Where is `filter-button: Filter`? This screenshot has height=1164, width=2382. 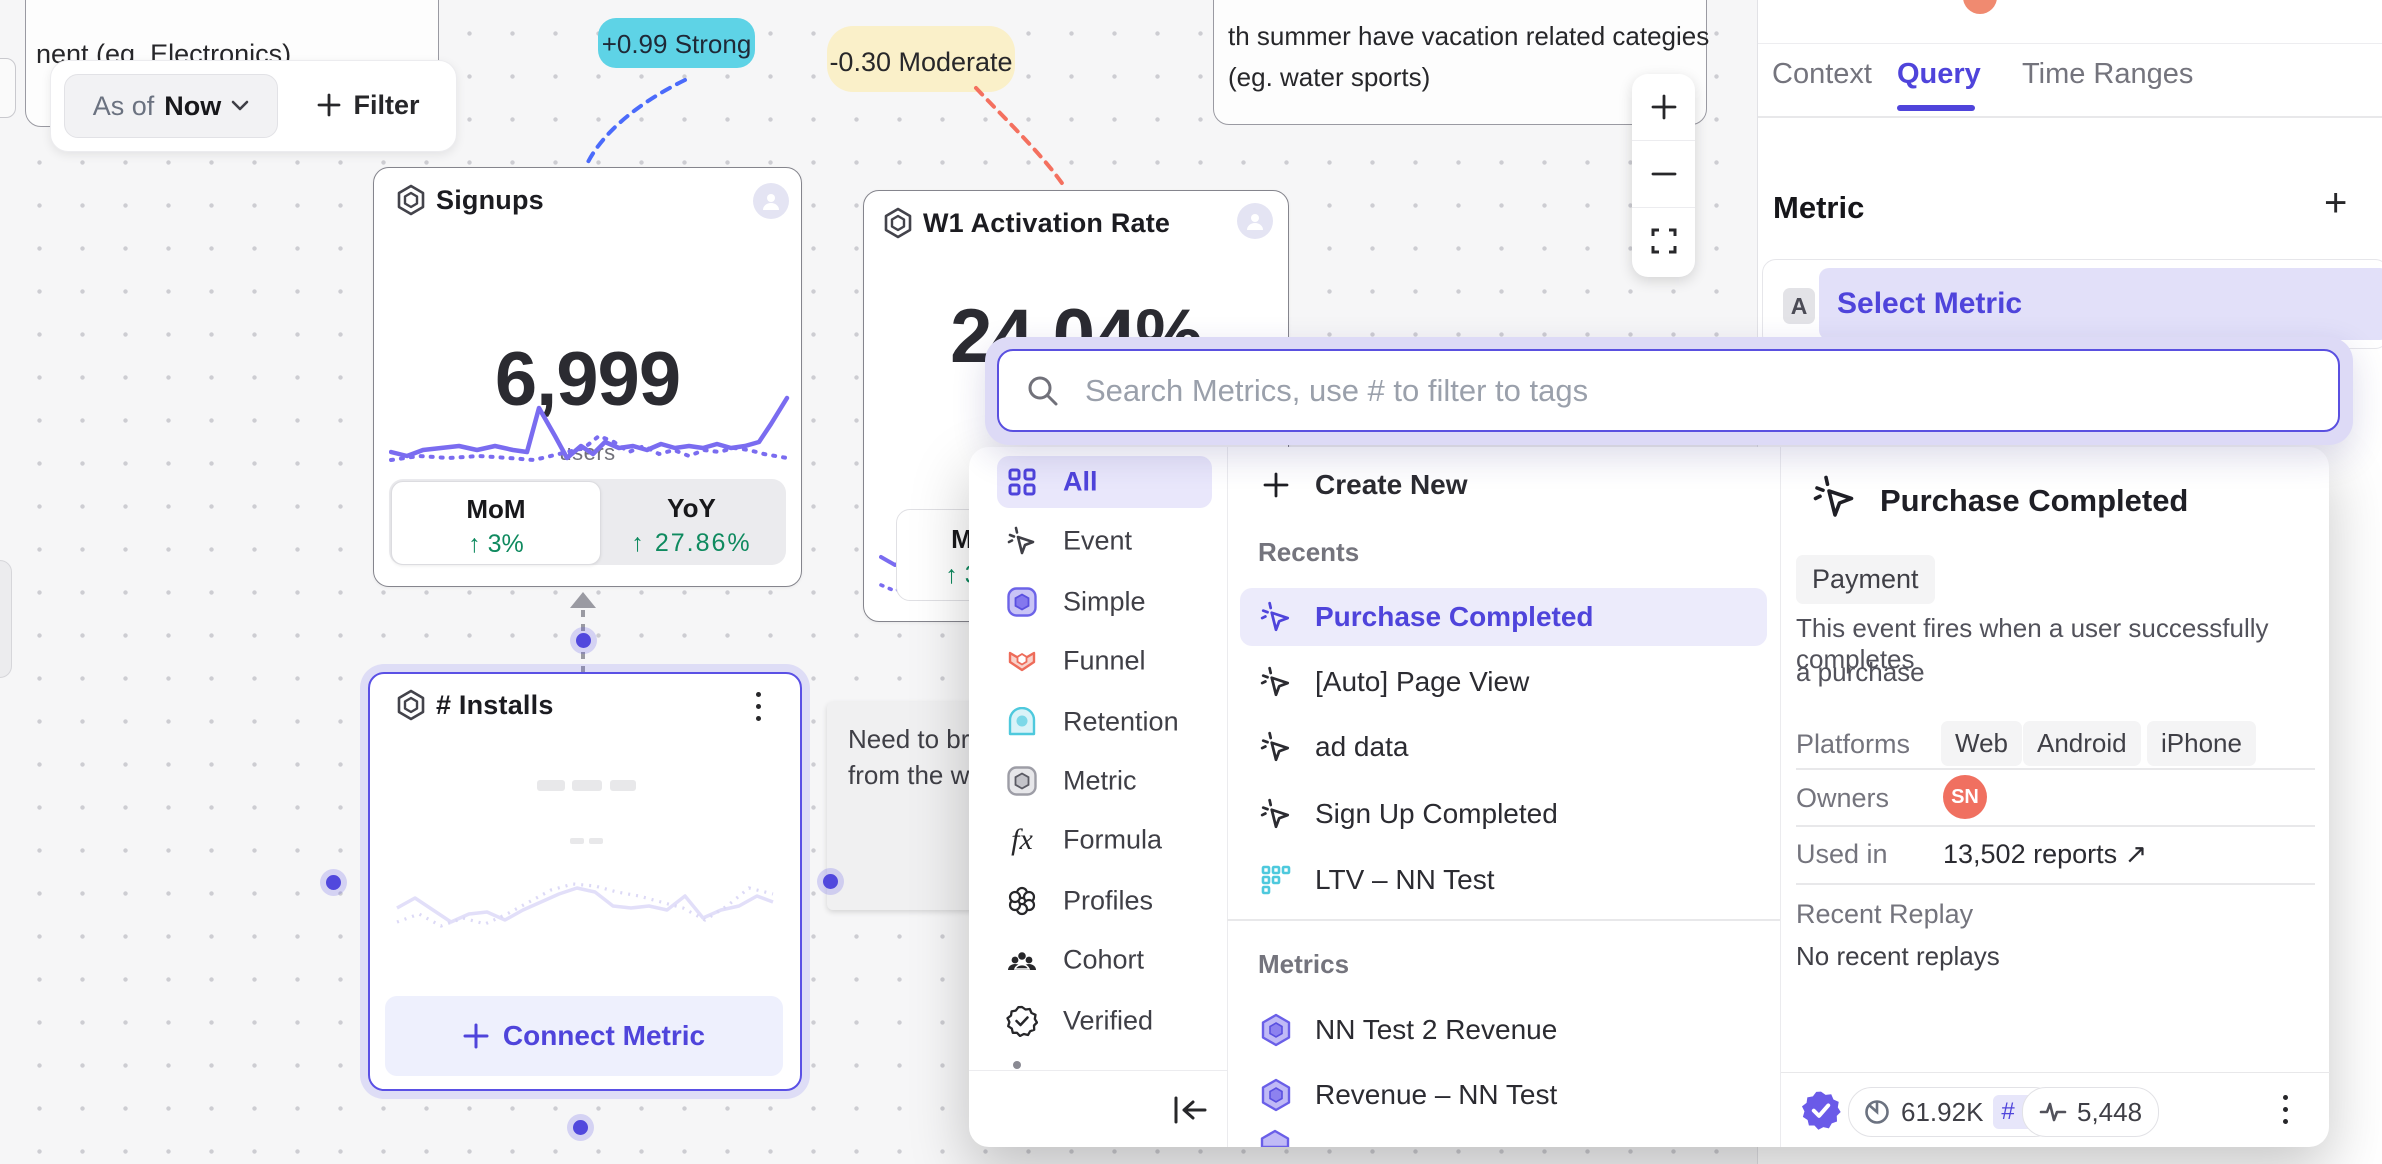 filter-button: Filter is located at coordinates (368, 105).